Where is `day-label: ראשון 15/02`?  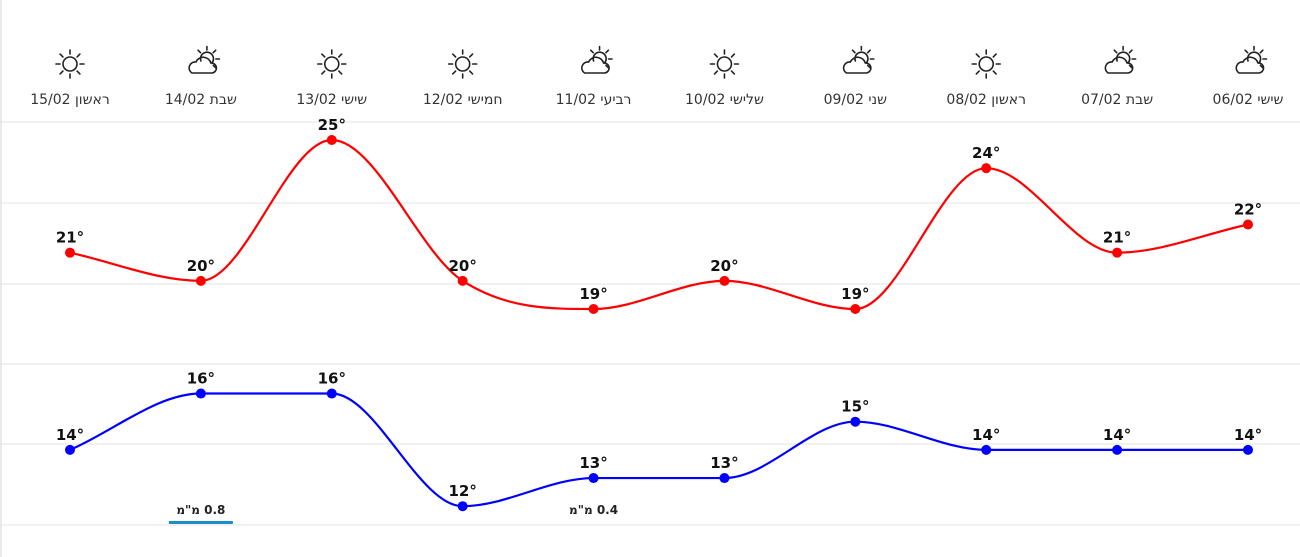 day-label: ראשון 15/02 is located at coordinates (70, 100).